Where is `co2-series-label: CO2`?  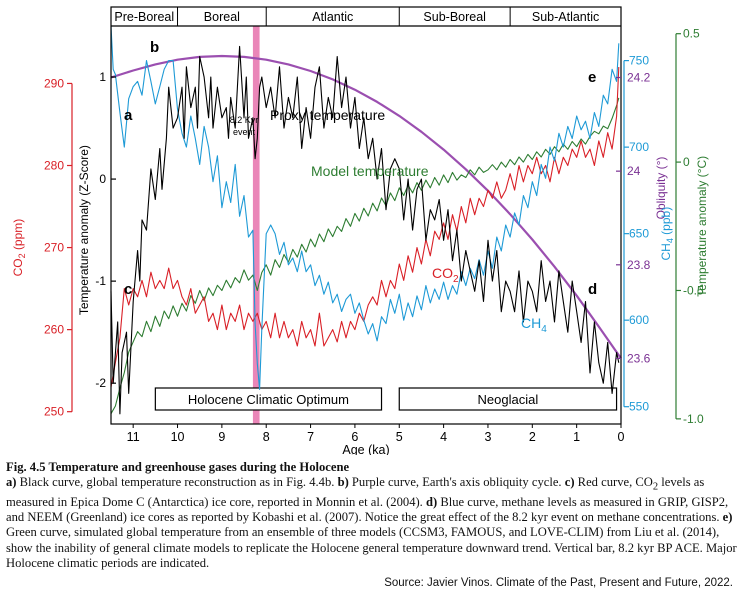 co2-series-label: CO2 is located at coordinates (445, 275).